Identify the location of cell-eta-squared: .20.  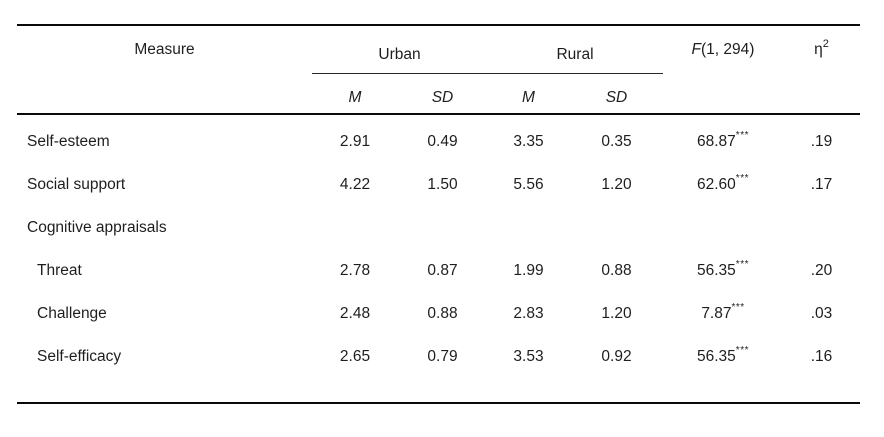
(821, 270).